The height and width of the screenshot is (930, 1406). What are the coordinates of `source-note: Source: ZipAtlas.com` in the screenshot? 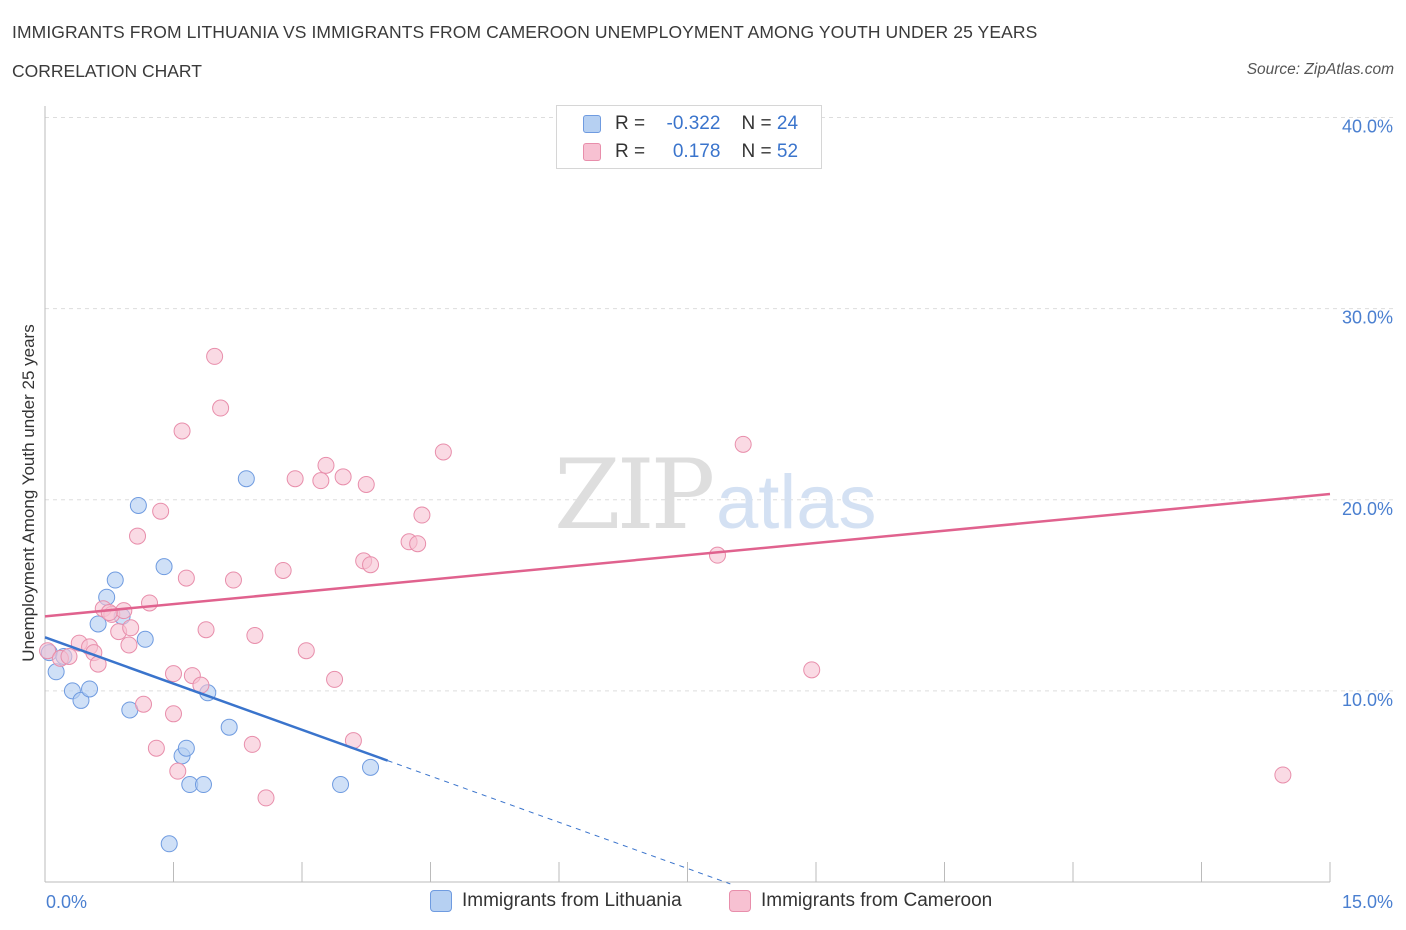 It's located at (1320, 69).